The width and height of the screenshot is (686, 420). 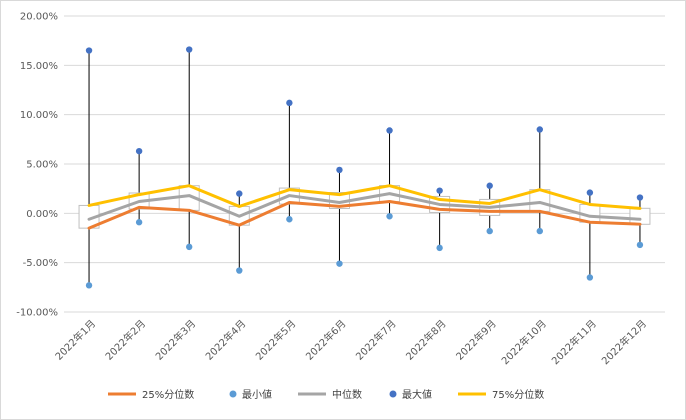 What do you see at coordinates (125, 340) in the screenshot?
I see `x-tick-label: 2022年2月` at bounding box center [125, 340].